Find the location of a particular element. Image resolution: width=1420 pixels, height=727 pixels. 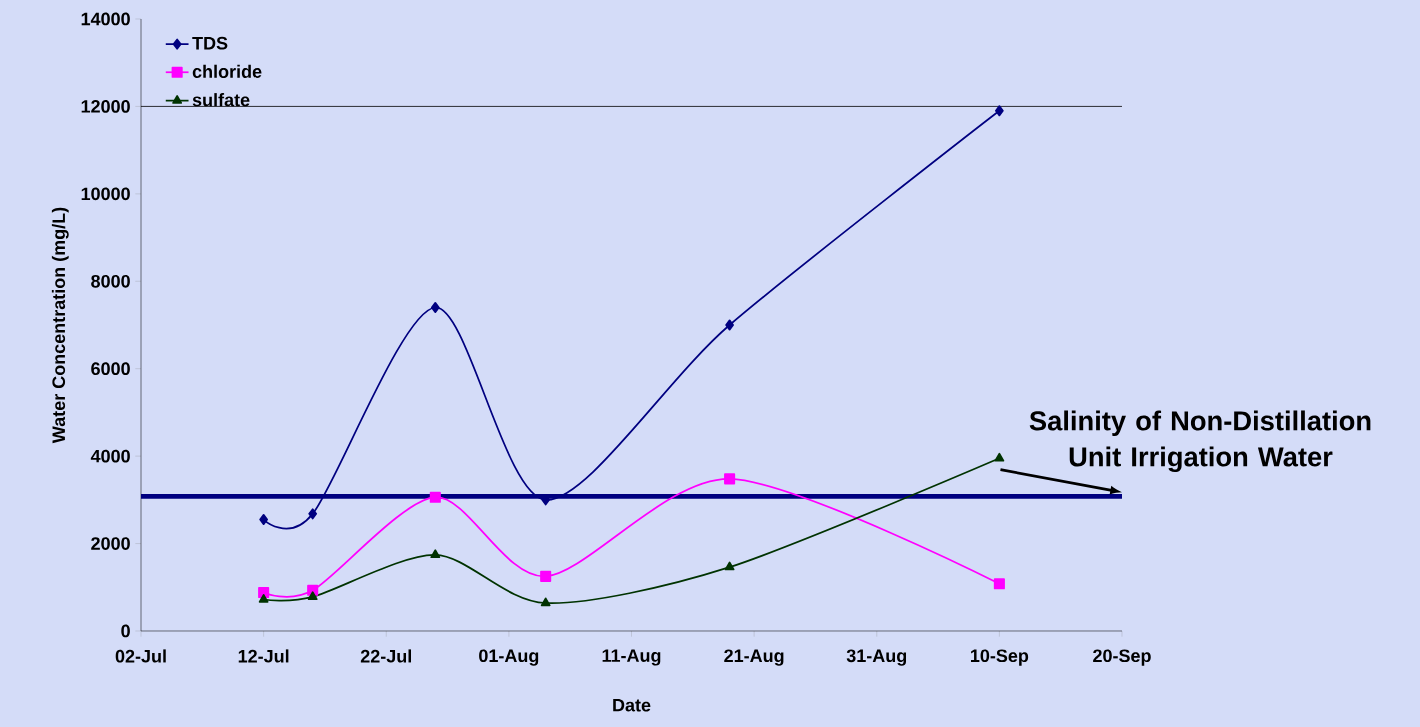

x-tick-label: 01-Aug is located at coordinates (509, 657).